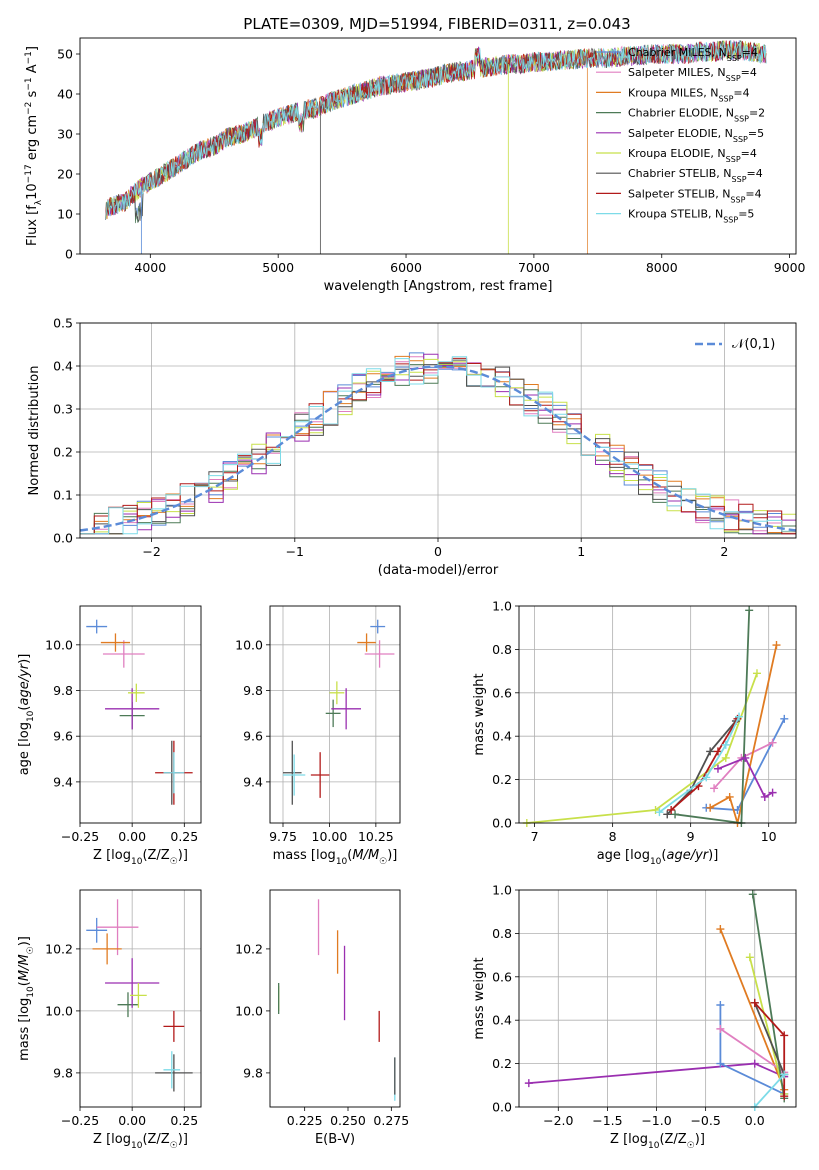  What do you see at coordinates (581, 551) in the screenshot?
I see `x-tick-label: 1` at bounding box center [581, 551].